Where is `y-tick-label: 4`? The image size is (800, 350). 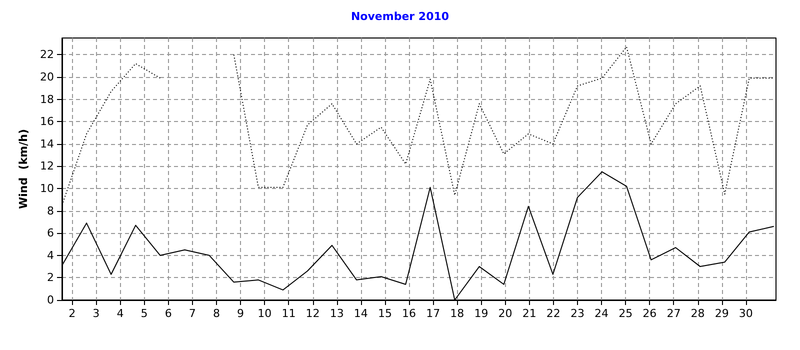
y-tick-label: 4 is located at coordinates (50, 255).